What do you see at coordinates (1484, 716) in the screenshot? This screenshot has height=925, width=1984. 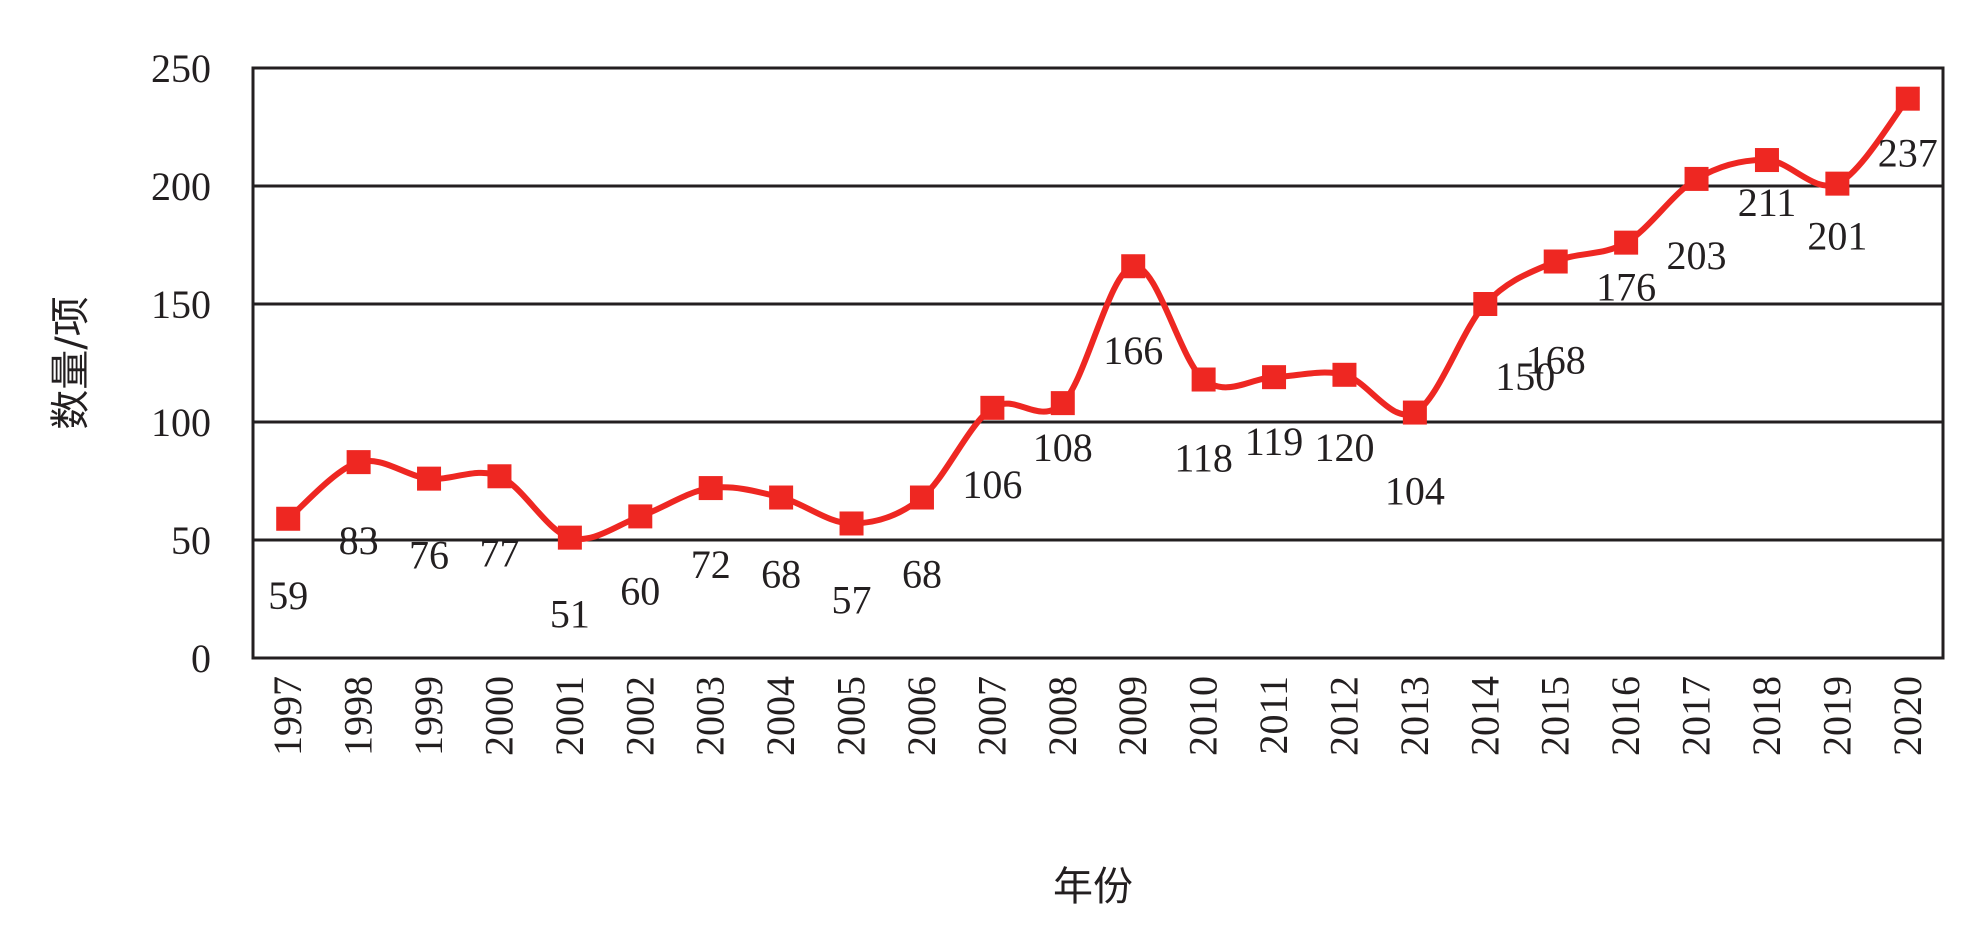 I see `x-tick-label: 2014` at bounding box center [1484, 716].